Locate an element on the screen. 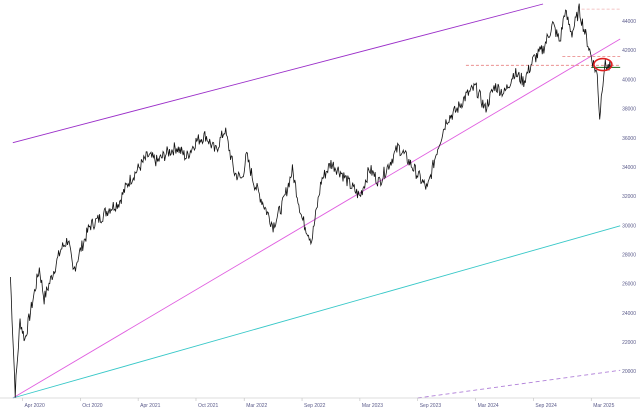 Image resolution: width=640 pixels, height=411 pixels. x-tick-label: Apr 2020 is located at coordinates (34, 406).